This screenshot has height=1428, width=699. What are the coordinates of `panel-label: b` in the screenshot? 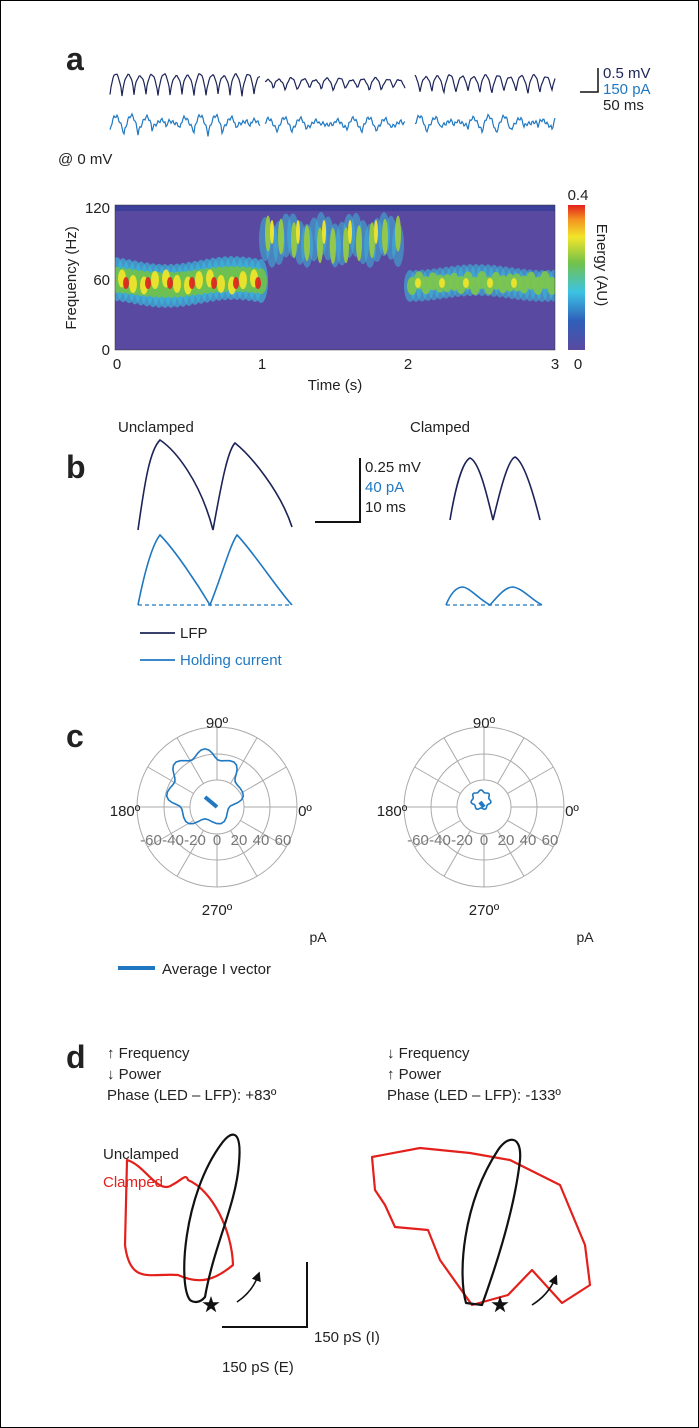 It's located at (76, 467).